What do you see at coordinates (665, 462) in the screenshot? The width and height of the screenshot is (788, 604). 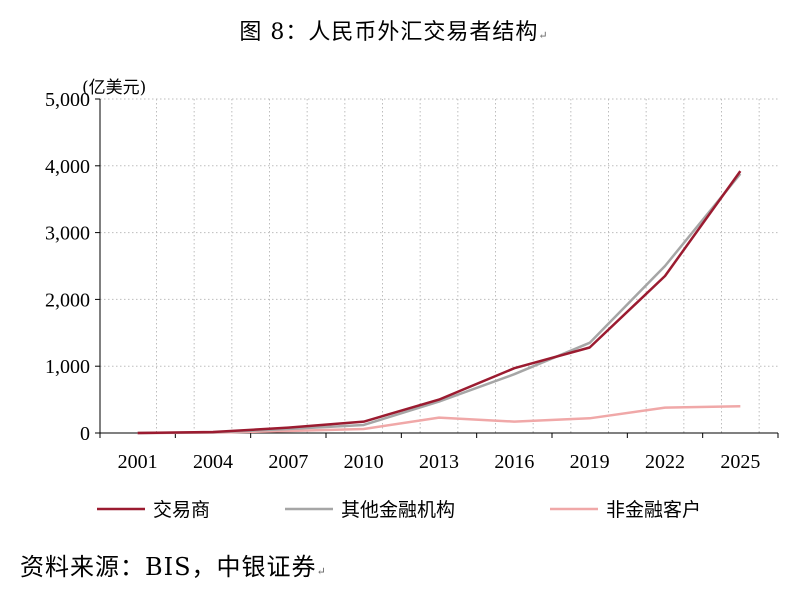 I see `x-tick-label: 2022` at bounding box center [665, 462].